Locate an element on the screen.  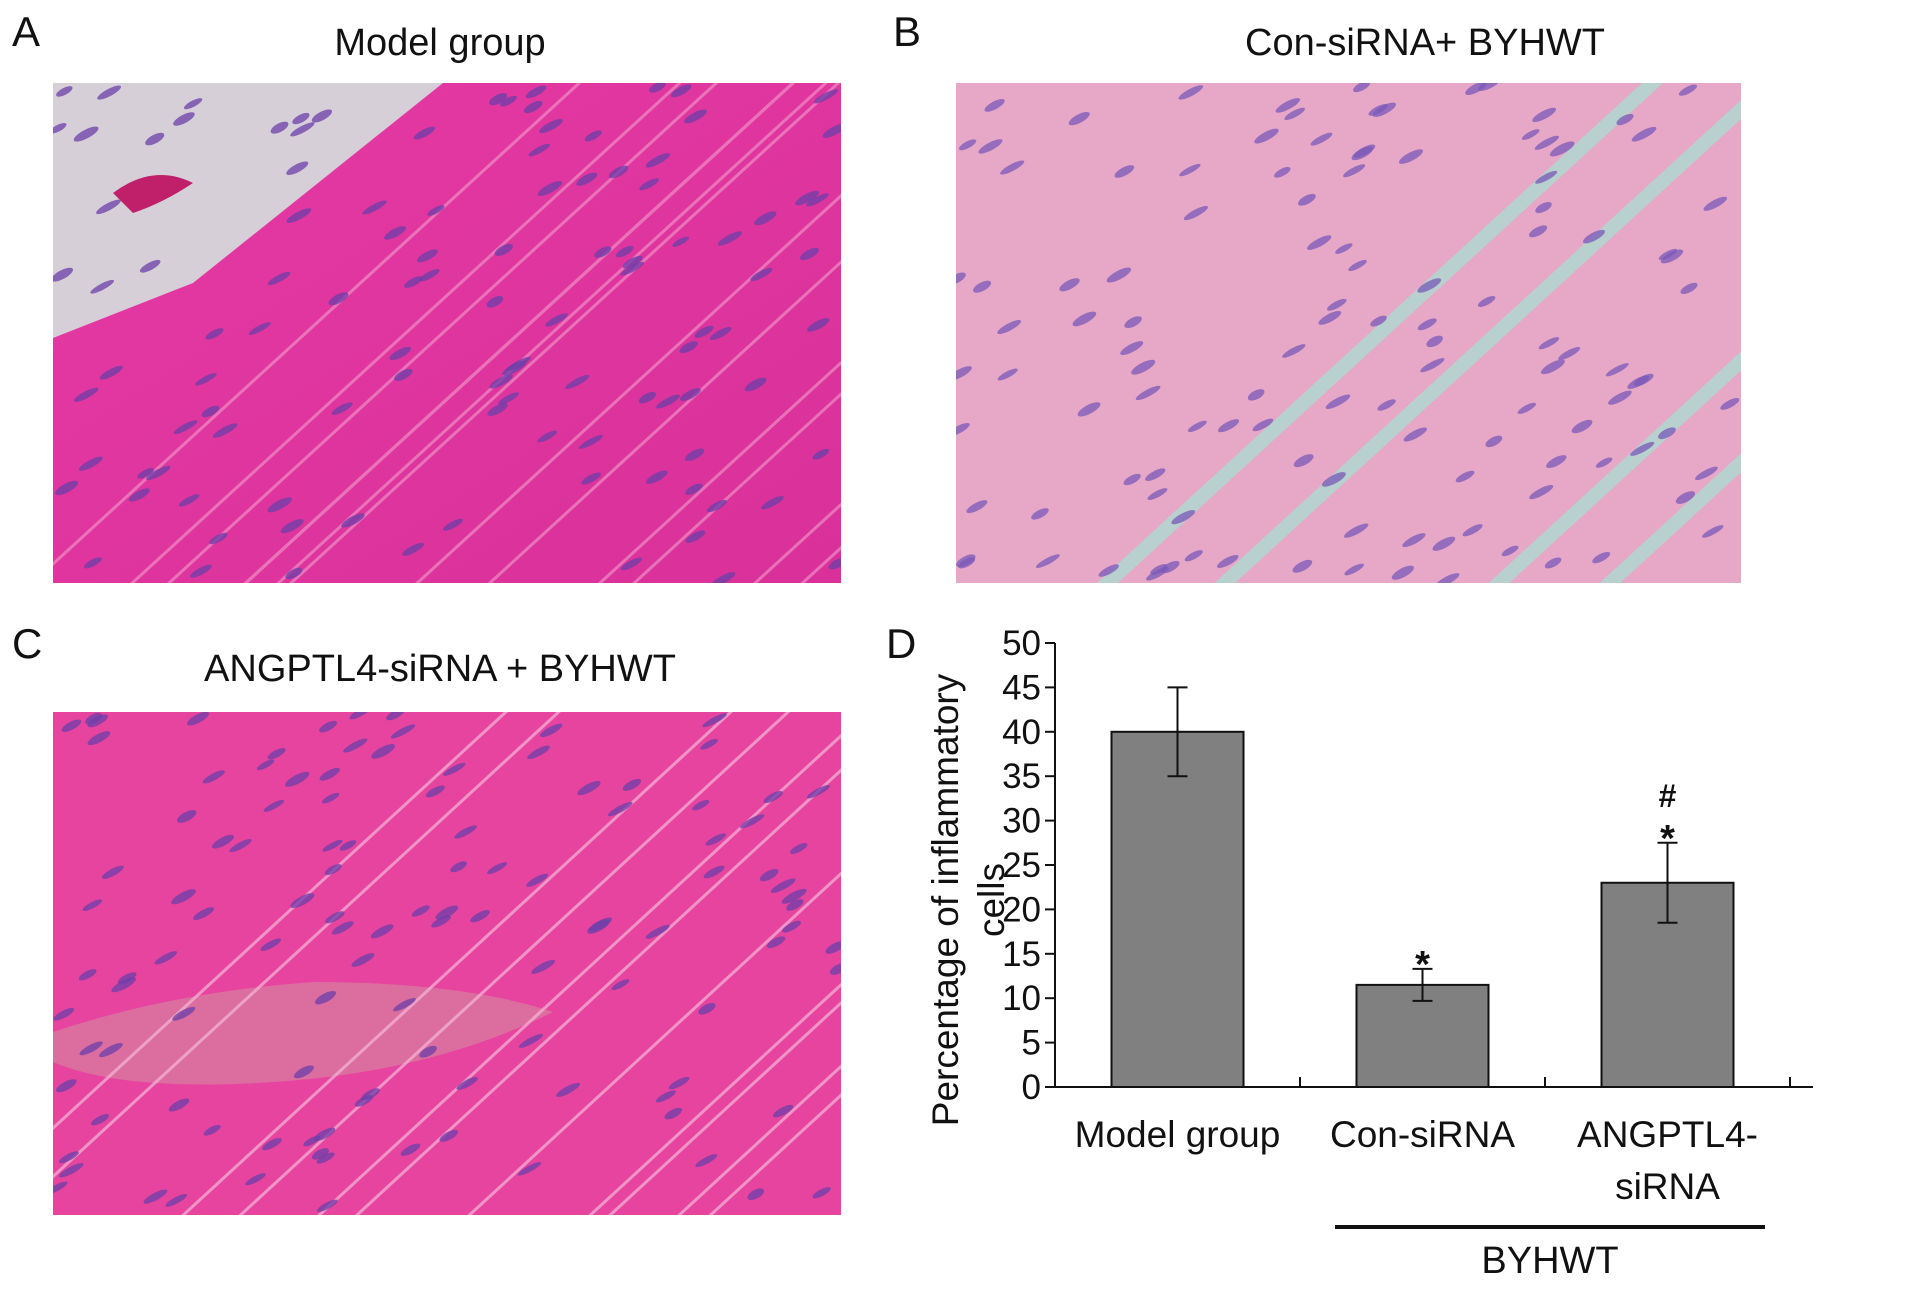
y-tick-label: 30 is located at coordinates (1021, 821).